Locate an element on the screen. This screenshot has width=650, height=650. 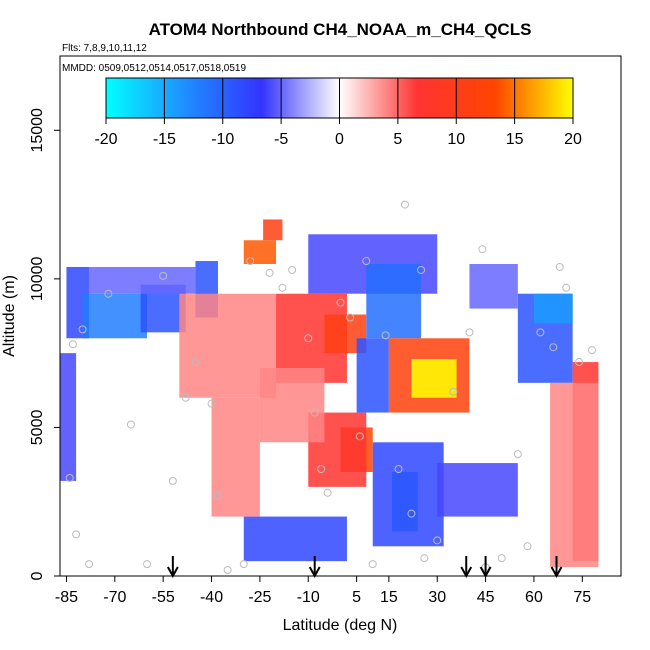
y-tick-label: 5000 is located at coordinates (37, 428).